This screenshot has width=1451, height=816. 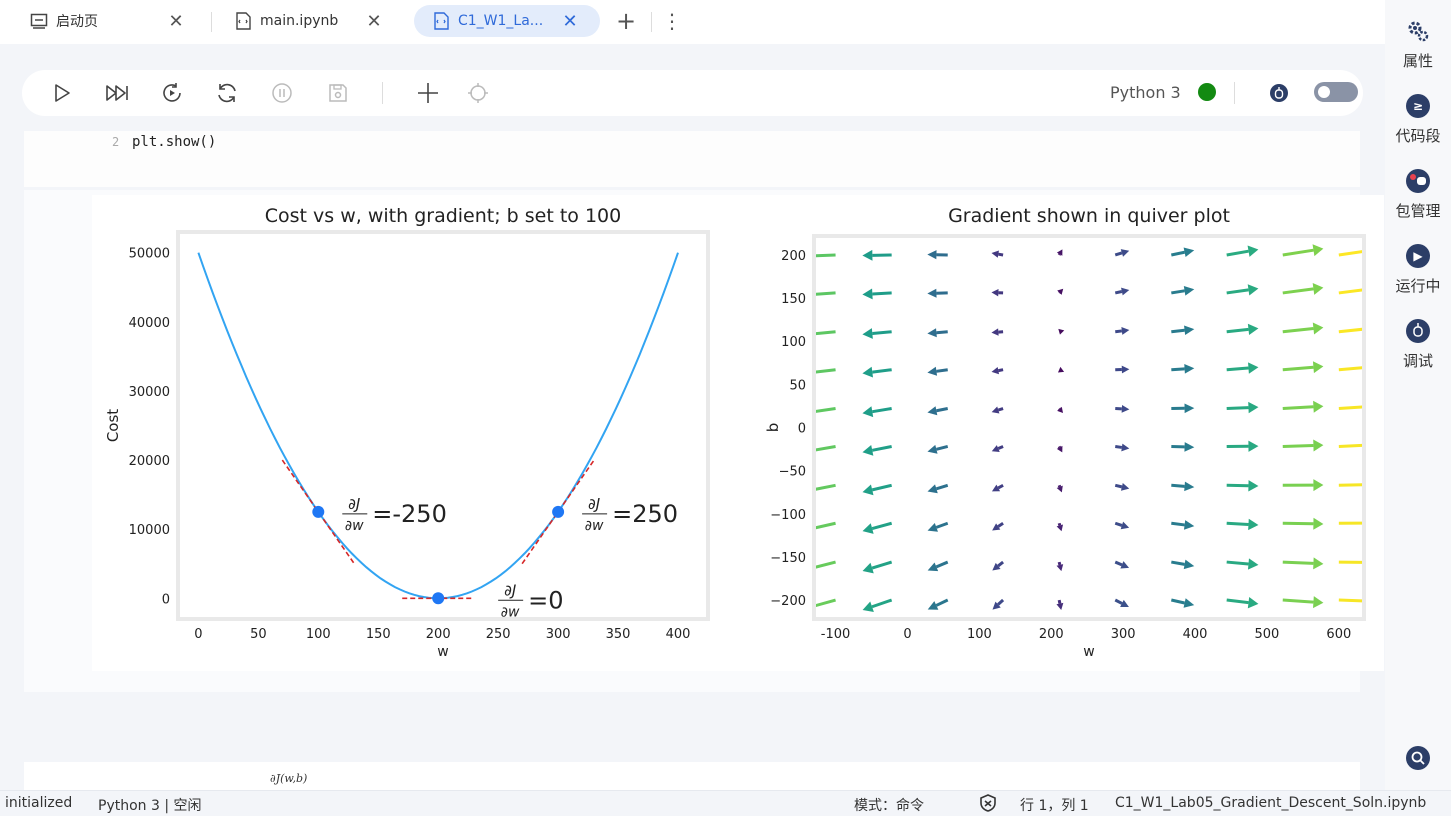 What do you see at coordinates (1145, 92) in the screenshot?
I see `kernel-name: Python 3` at bounding box center [1145, 92].